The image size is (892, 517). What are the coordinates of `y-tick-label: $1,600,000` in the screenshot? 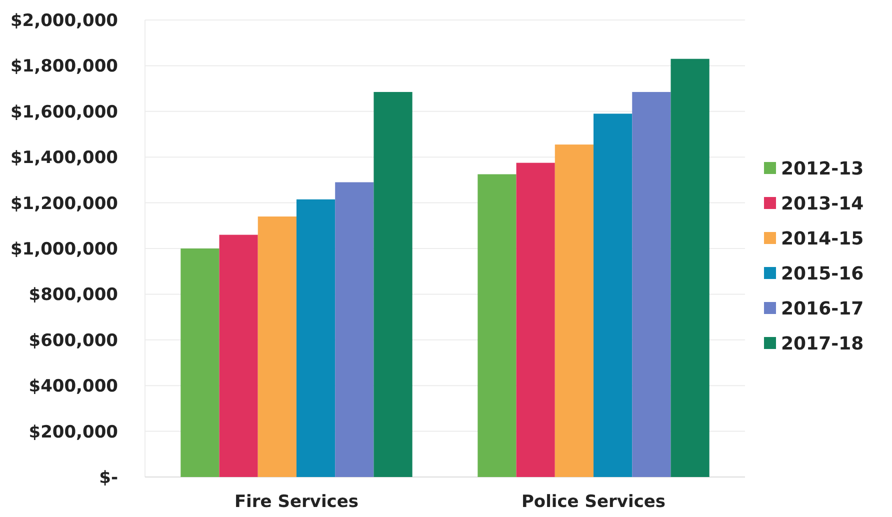 It's located at (64, 112).